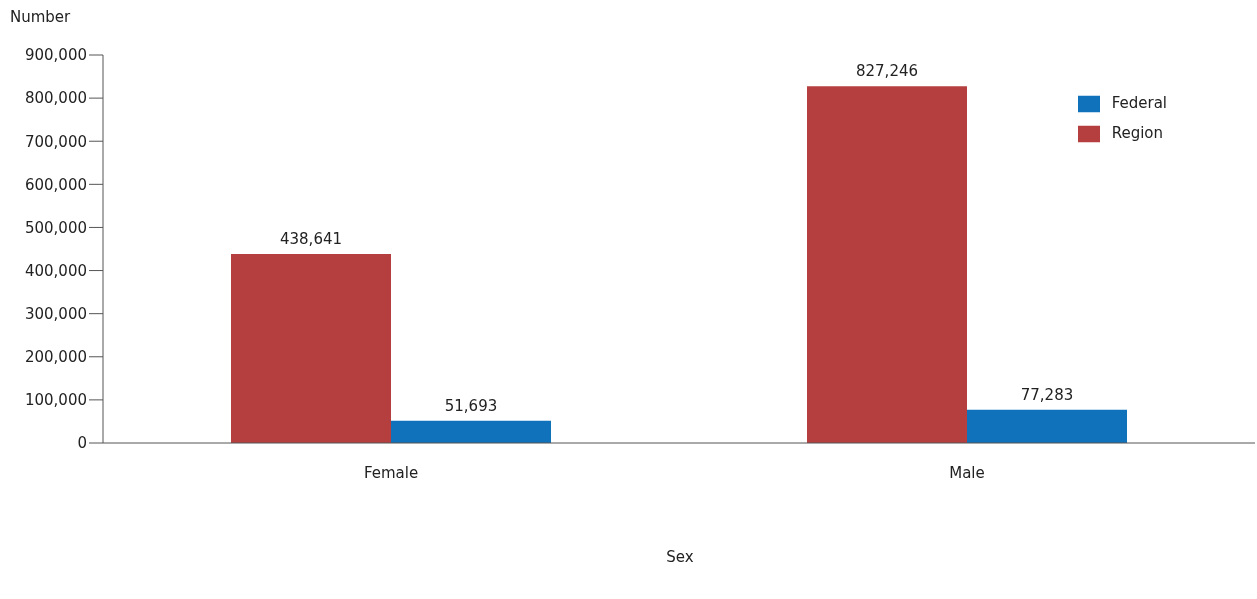 The width and height of the screenshot is (1257, 599). What do you see at coordinates (55, 357) in the screenshot?
I see `y-tick-label: 200,000` at bounding box center [55, 357].